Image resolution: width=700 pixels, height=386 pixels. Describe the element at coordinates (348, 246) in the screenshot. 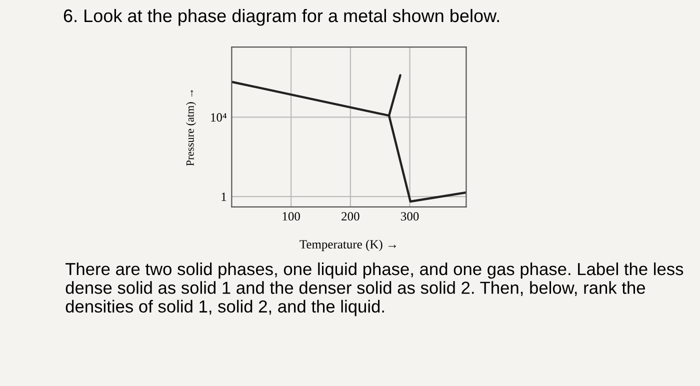

I see `x-axis-title: Temperature (K) →` at that location.